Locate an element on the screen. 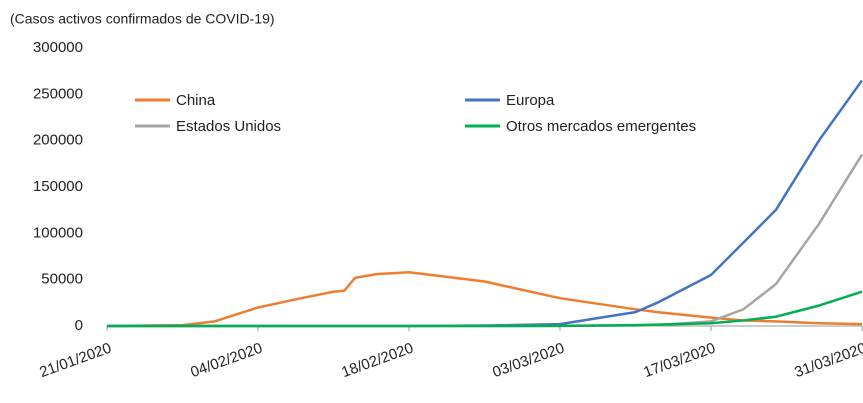  x-tick-label: 03/03/2020 is located at coordinates (528, 361).